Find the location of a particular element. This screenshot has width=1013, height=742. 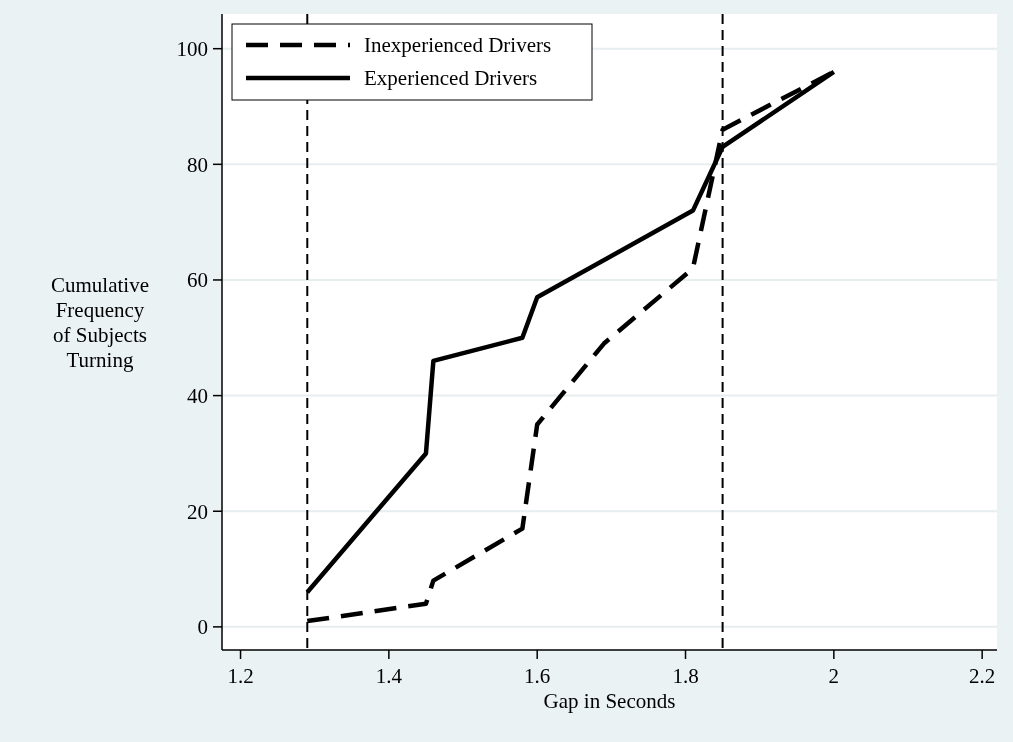

x-tick-label: 1.6 is located at coordinates (537, 676).